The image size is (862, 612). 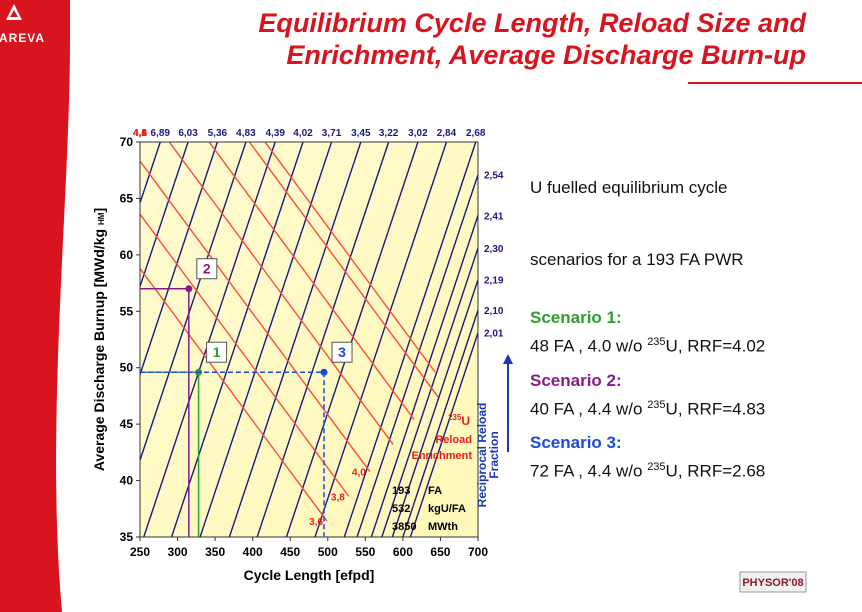 What do you see at coordinates (140, 552) in the screenshot?
I see `x-tick-label: 250` at bounding box center [140, 552].